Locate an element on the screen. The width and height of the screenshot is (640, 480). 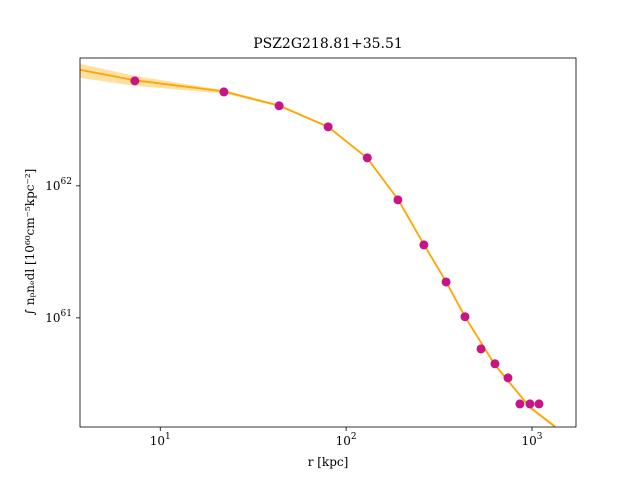
x-tick-label: 10³ is located at coordinates (531, 440).